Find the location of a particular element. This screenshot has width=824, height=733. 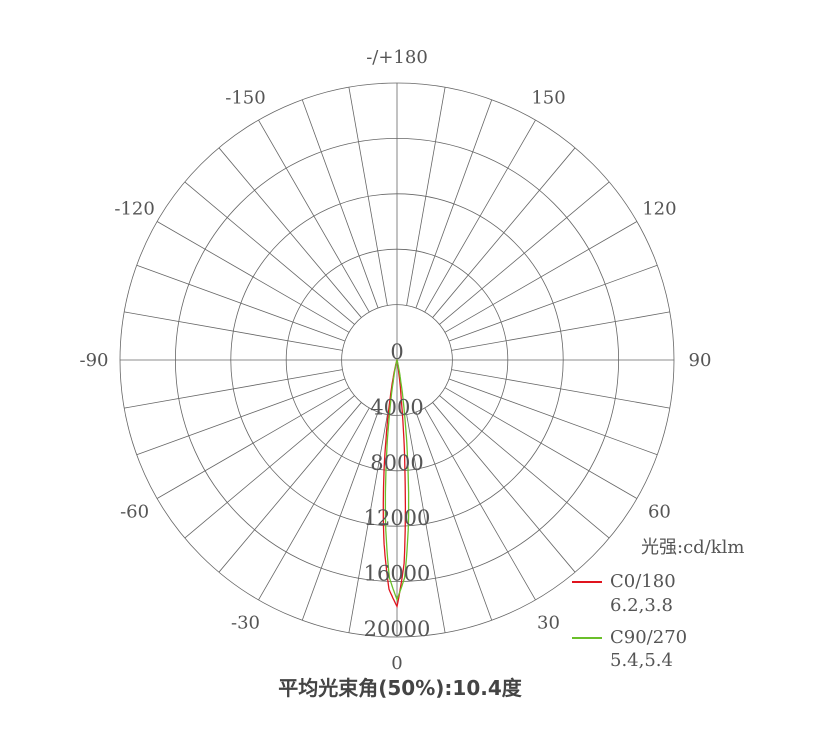

intensity-curves is located at coordinates (396, 483).